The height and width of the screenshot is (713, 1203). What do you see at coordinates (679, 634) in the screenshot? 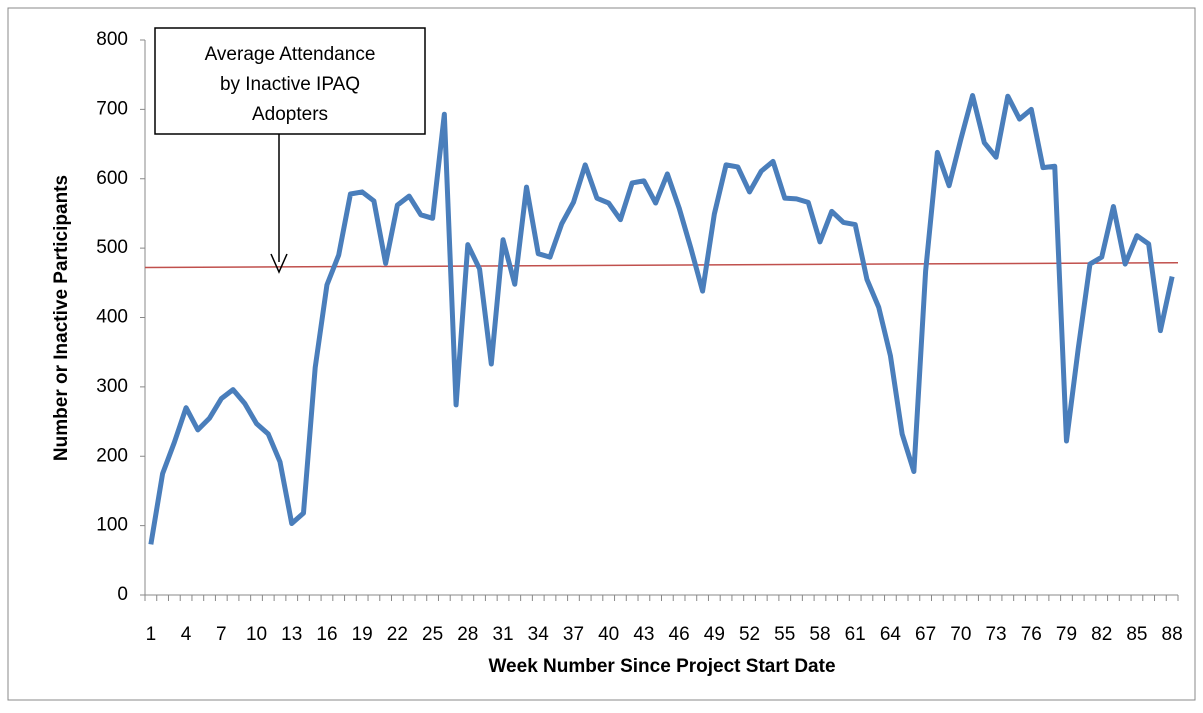
I see `x-tick-label: 46` at bounding box center [679, 634].